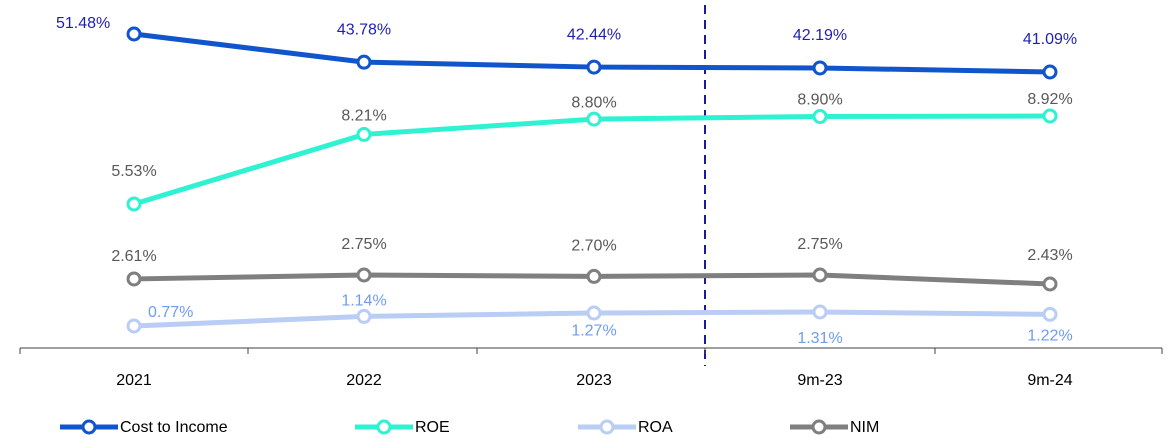 Image resolution: width=1168 pixels, height=439 pixels. What do you see at coordinates (594, 380) in the screenshot?
I see `x-tick-label: 2023` at bounding box center [594, 380].